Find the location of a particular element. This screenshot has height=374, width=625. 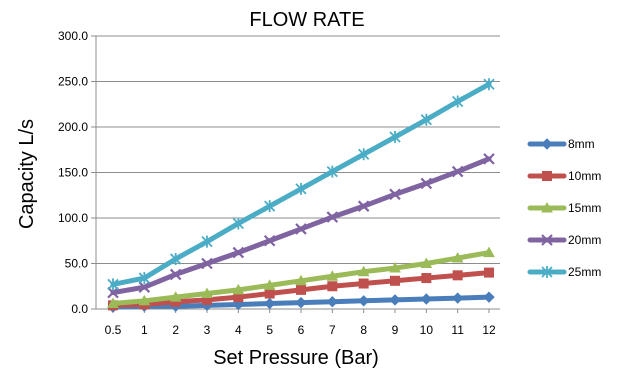

x-tick-label: 12 is located at coordinates (489, 330).